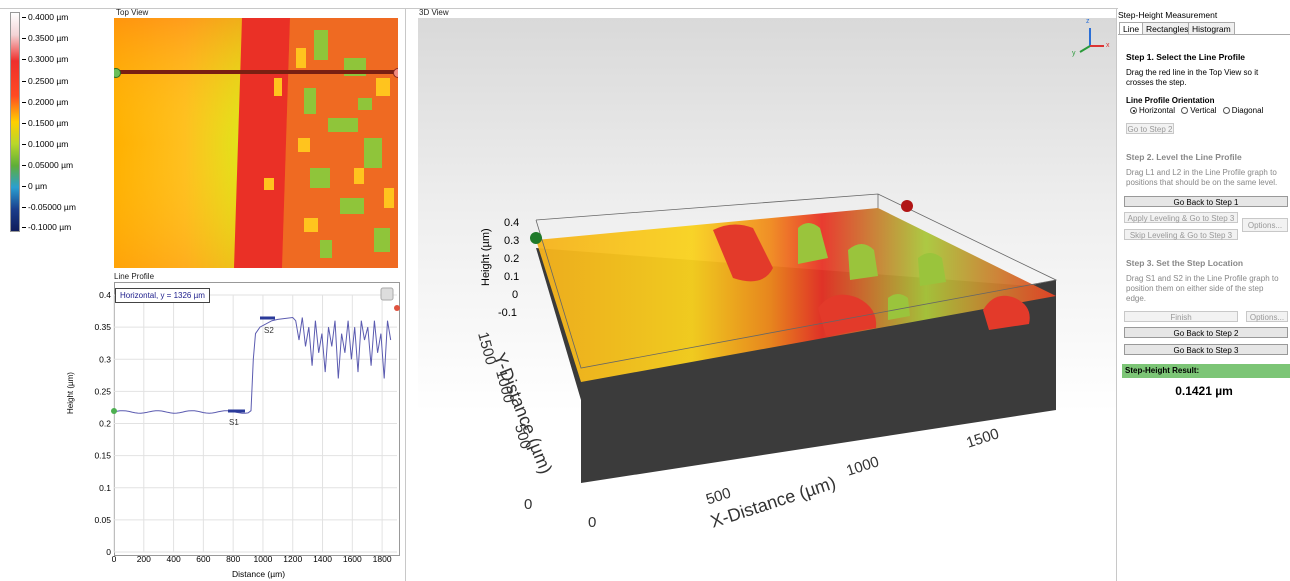  I want to click on surface-end-marker, so click(907, 206).